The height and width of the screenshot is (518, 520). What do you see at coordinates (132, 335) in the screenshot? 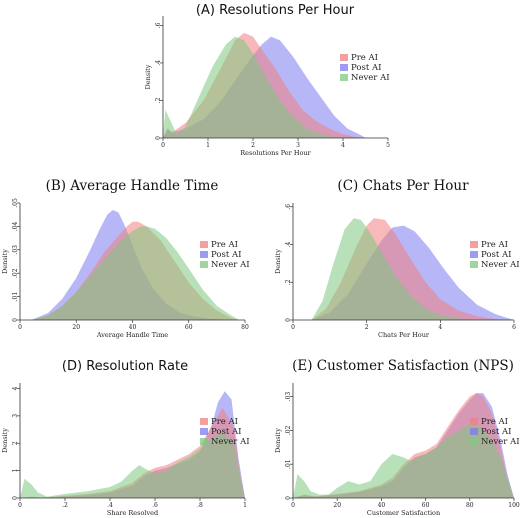
I see `x-axis-label: Average Handle Time` at bounding box center [132, 335].